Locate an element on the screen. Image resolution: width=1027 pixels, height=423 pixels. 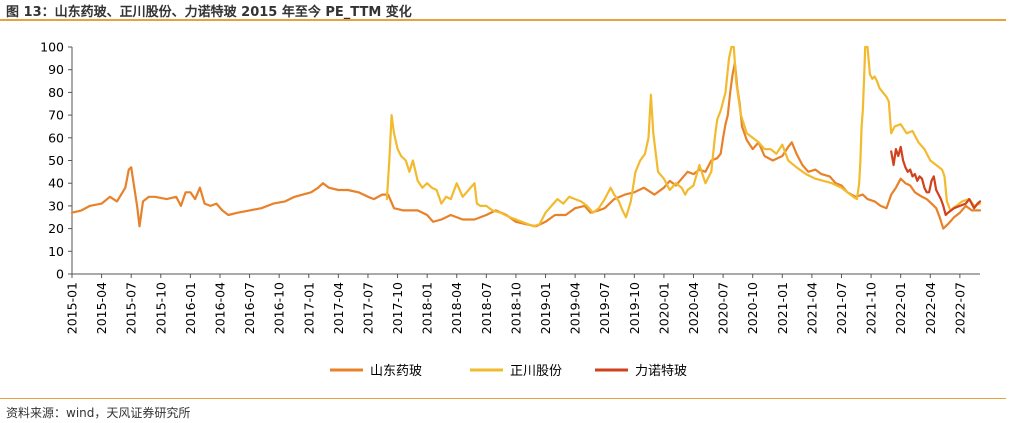
x-tick-label: 2021-01 is located at coordinates (782, 308).